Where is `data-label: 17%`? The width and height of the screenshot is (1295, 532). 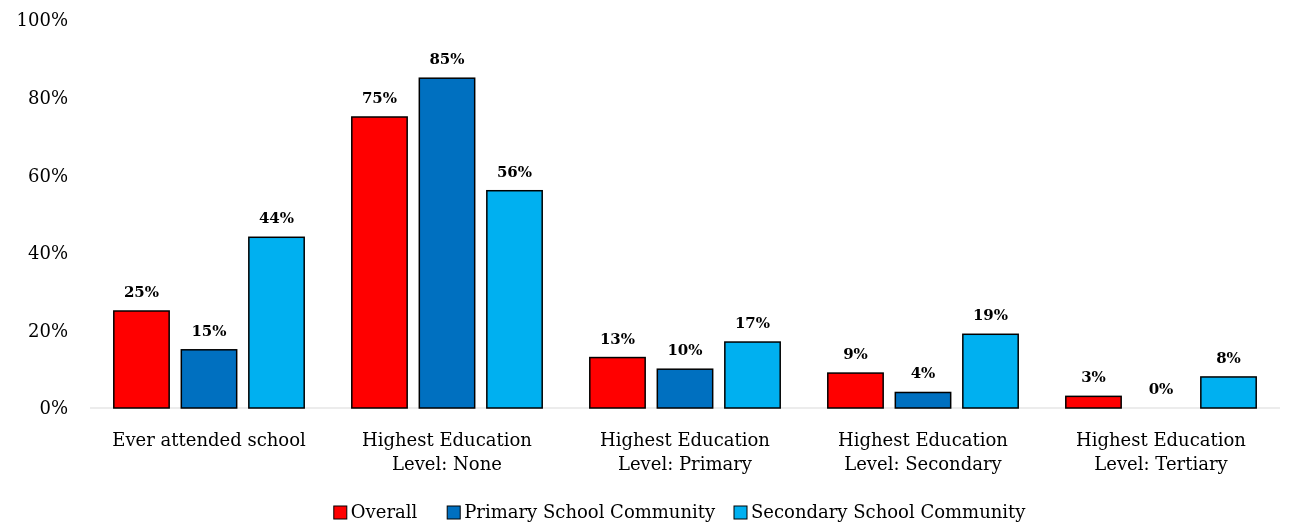 data-label: 17% is located at coordinates (752, 323).